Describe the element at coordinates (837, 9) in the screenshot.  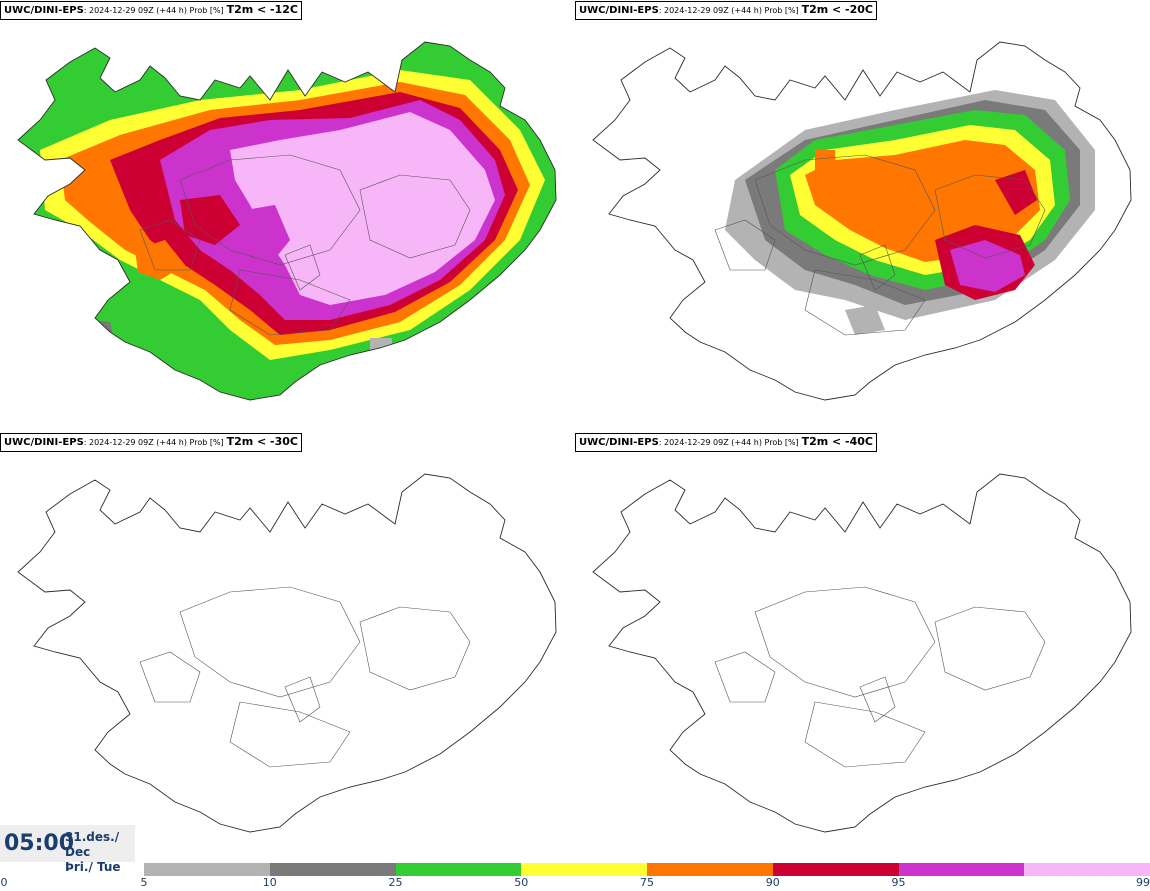
I see `threshold-label: T2m < -20C` at that location.